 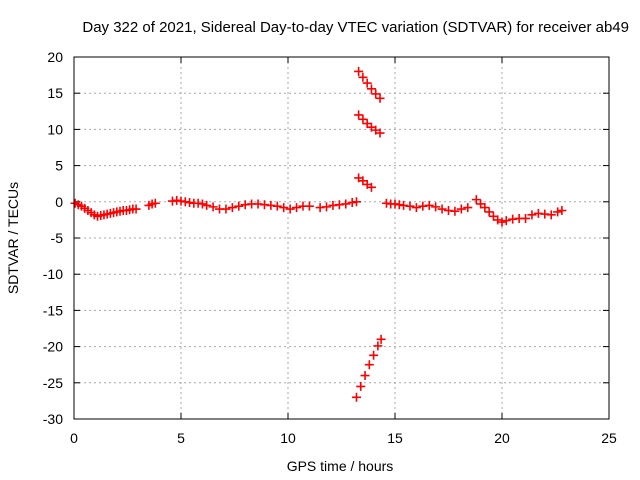 I want to click on y-tick-label: -15, so click(x=53, y=310).